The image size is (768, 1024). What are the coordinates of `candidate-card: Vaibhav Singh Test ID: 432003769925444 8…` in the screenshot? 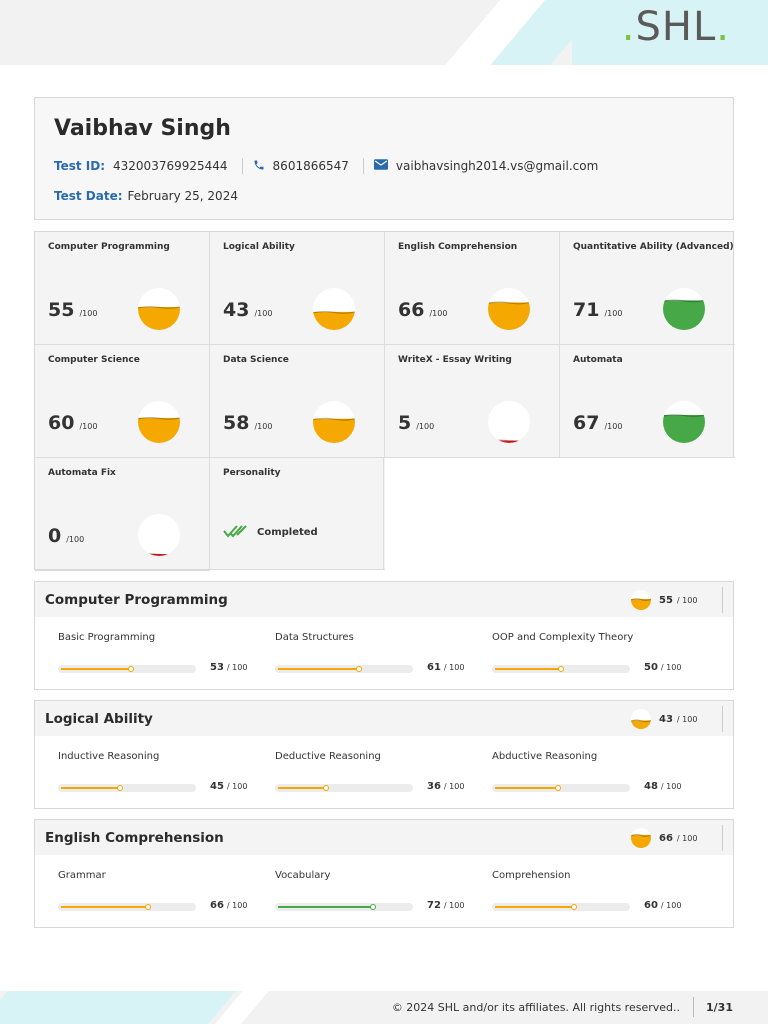 It's located at (384, 158).